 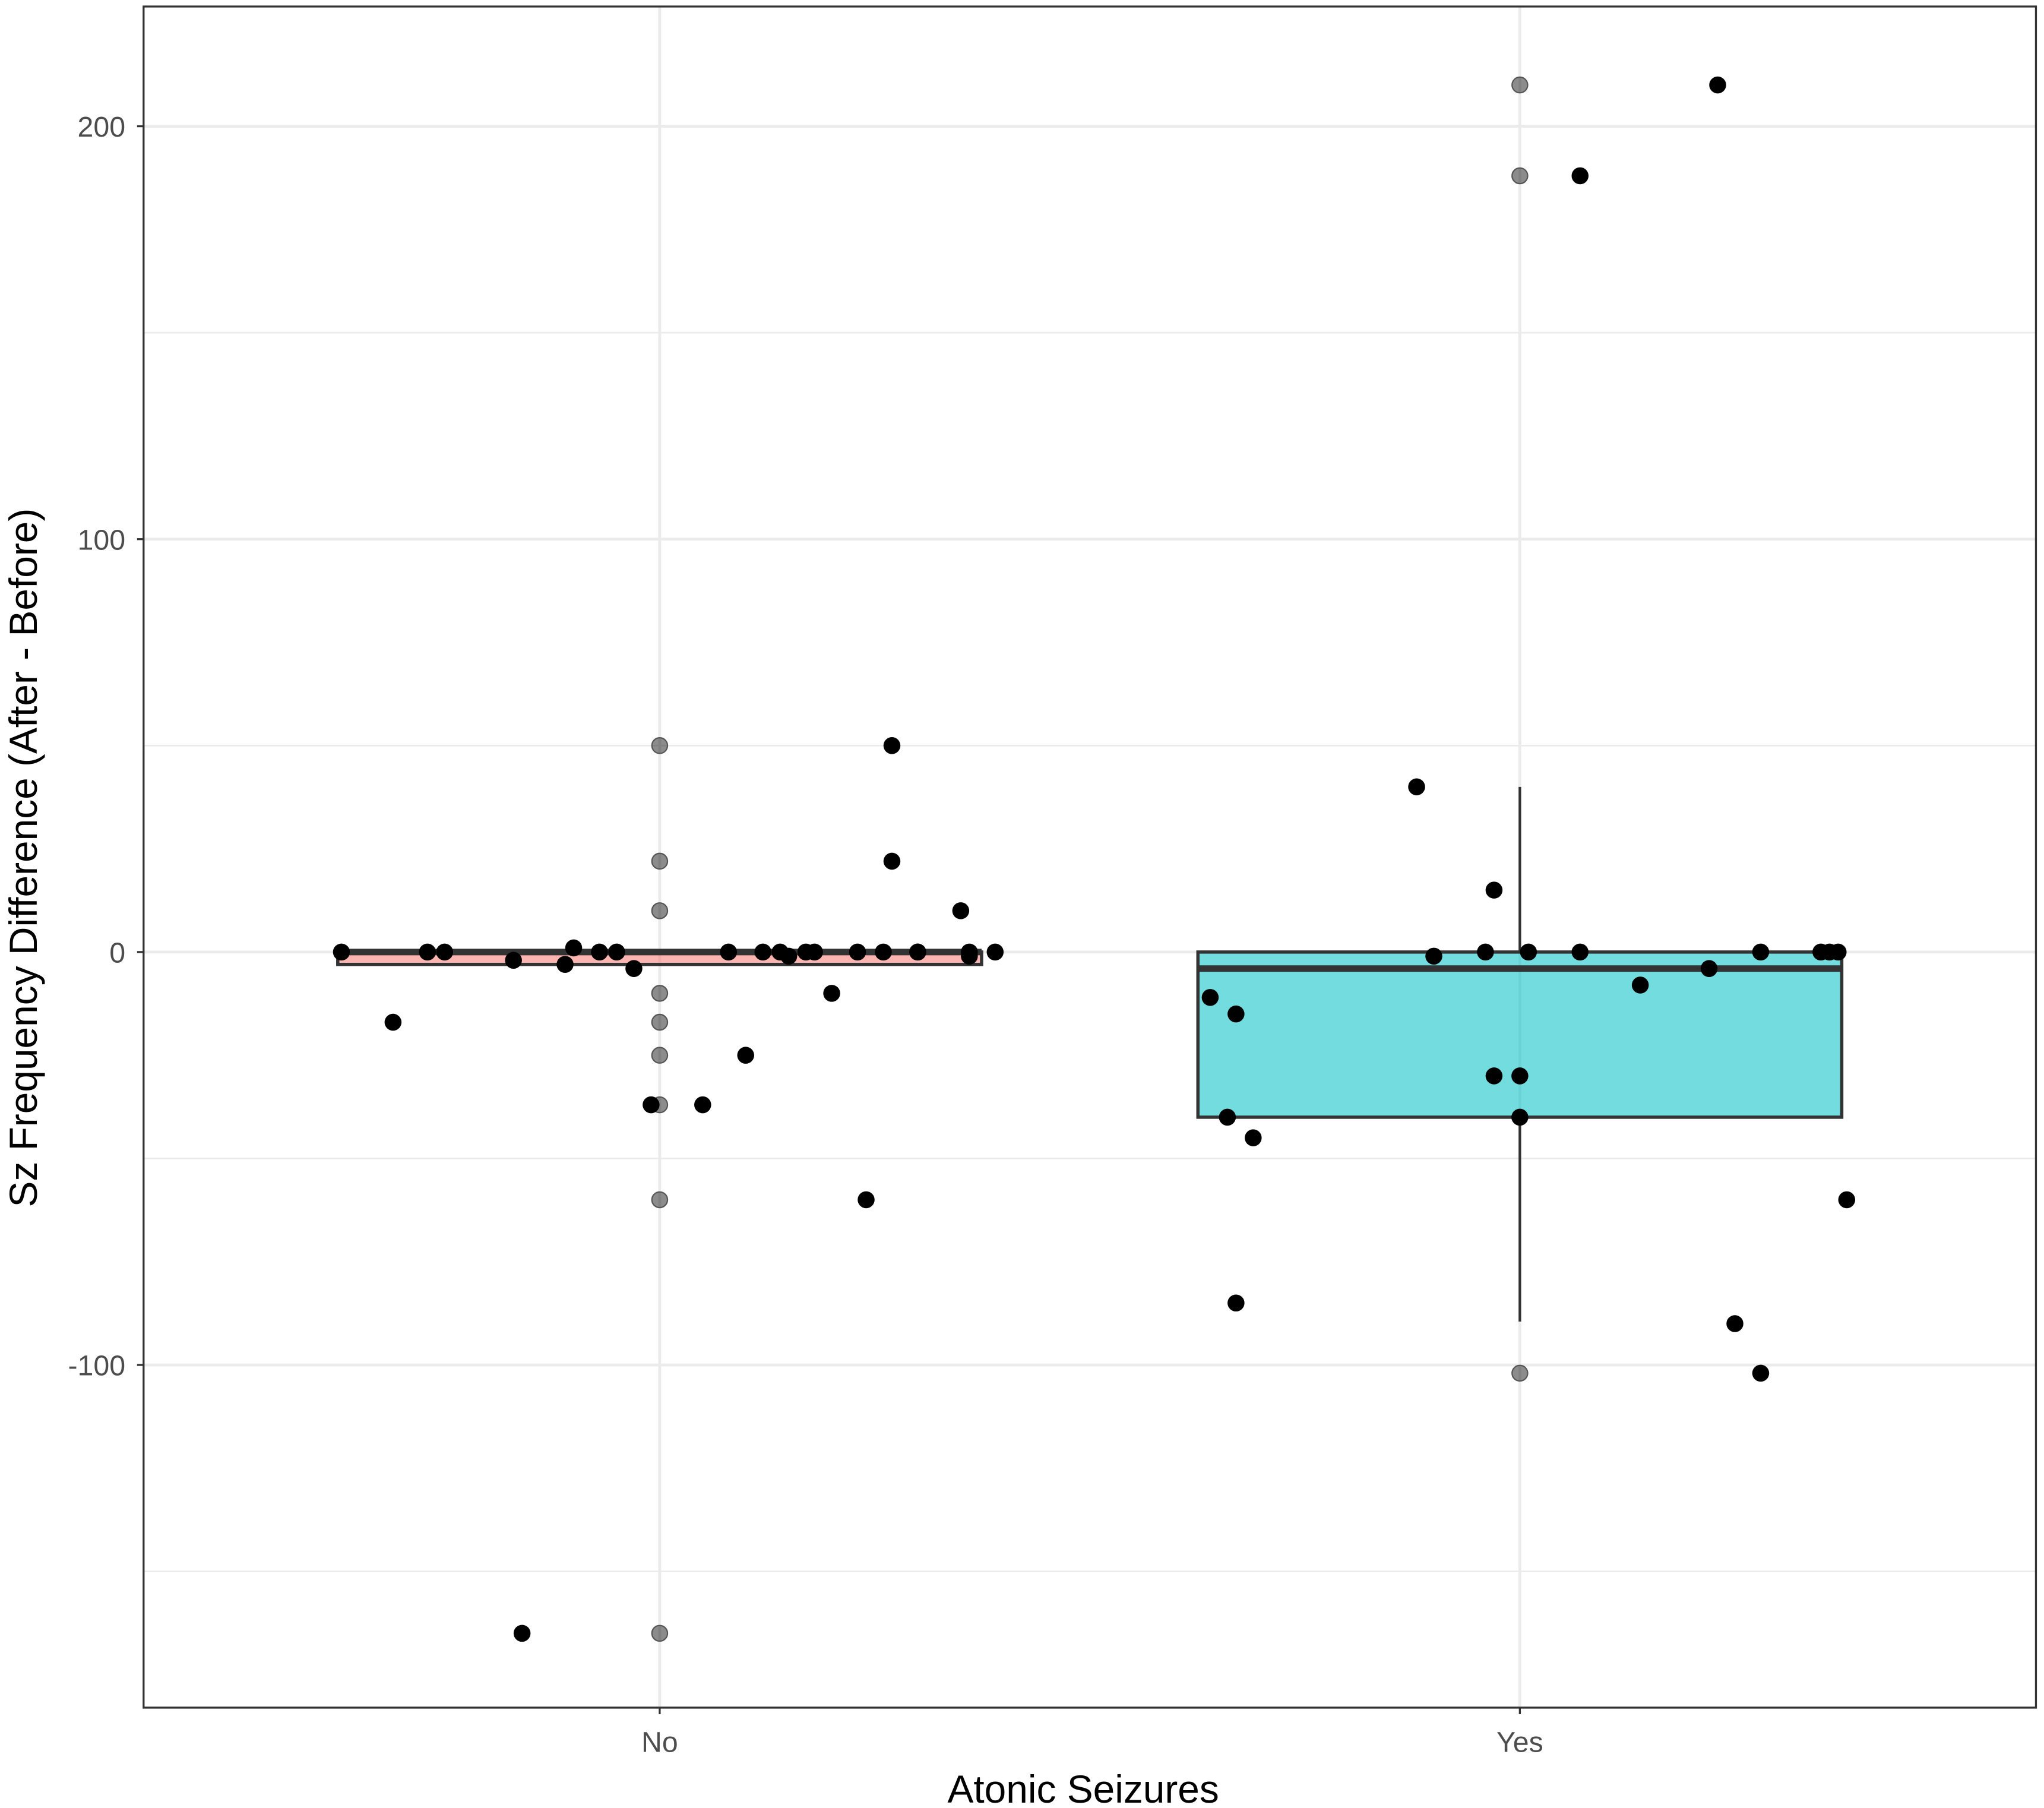 I want to click on x-tick-label: No, so click(x=660, y=1743).